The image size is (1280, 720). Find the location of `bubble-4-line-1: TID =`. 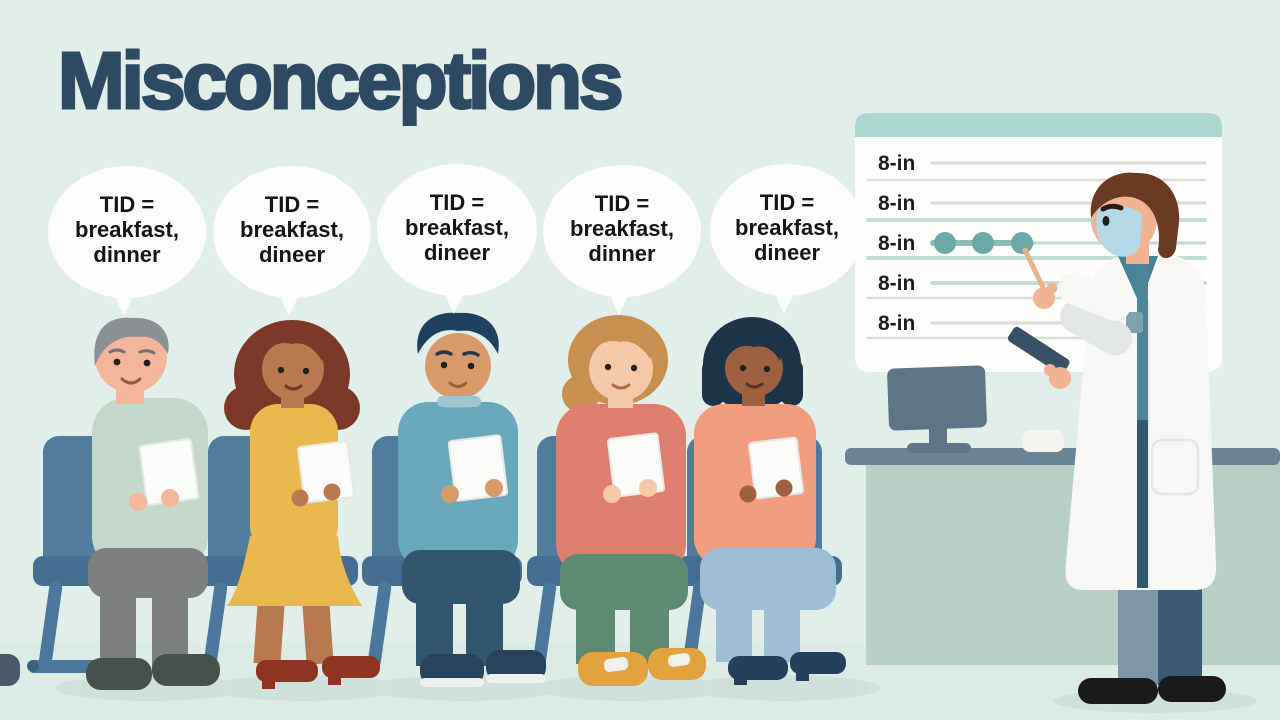

bubble-4-line-1: TID = is located at coordinates (622, 203).